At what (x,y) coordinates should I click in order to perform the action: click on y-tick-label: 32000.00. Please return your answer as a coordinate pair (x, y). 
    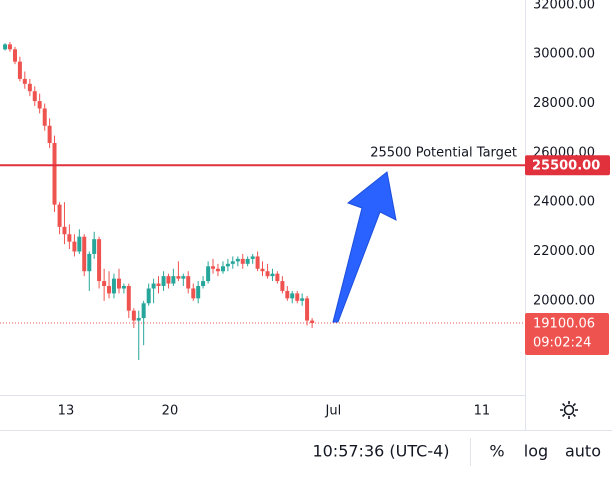
    Looking at the image, I should click on (564, 6).